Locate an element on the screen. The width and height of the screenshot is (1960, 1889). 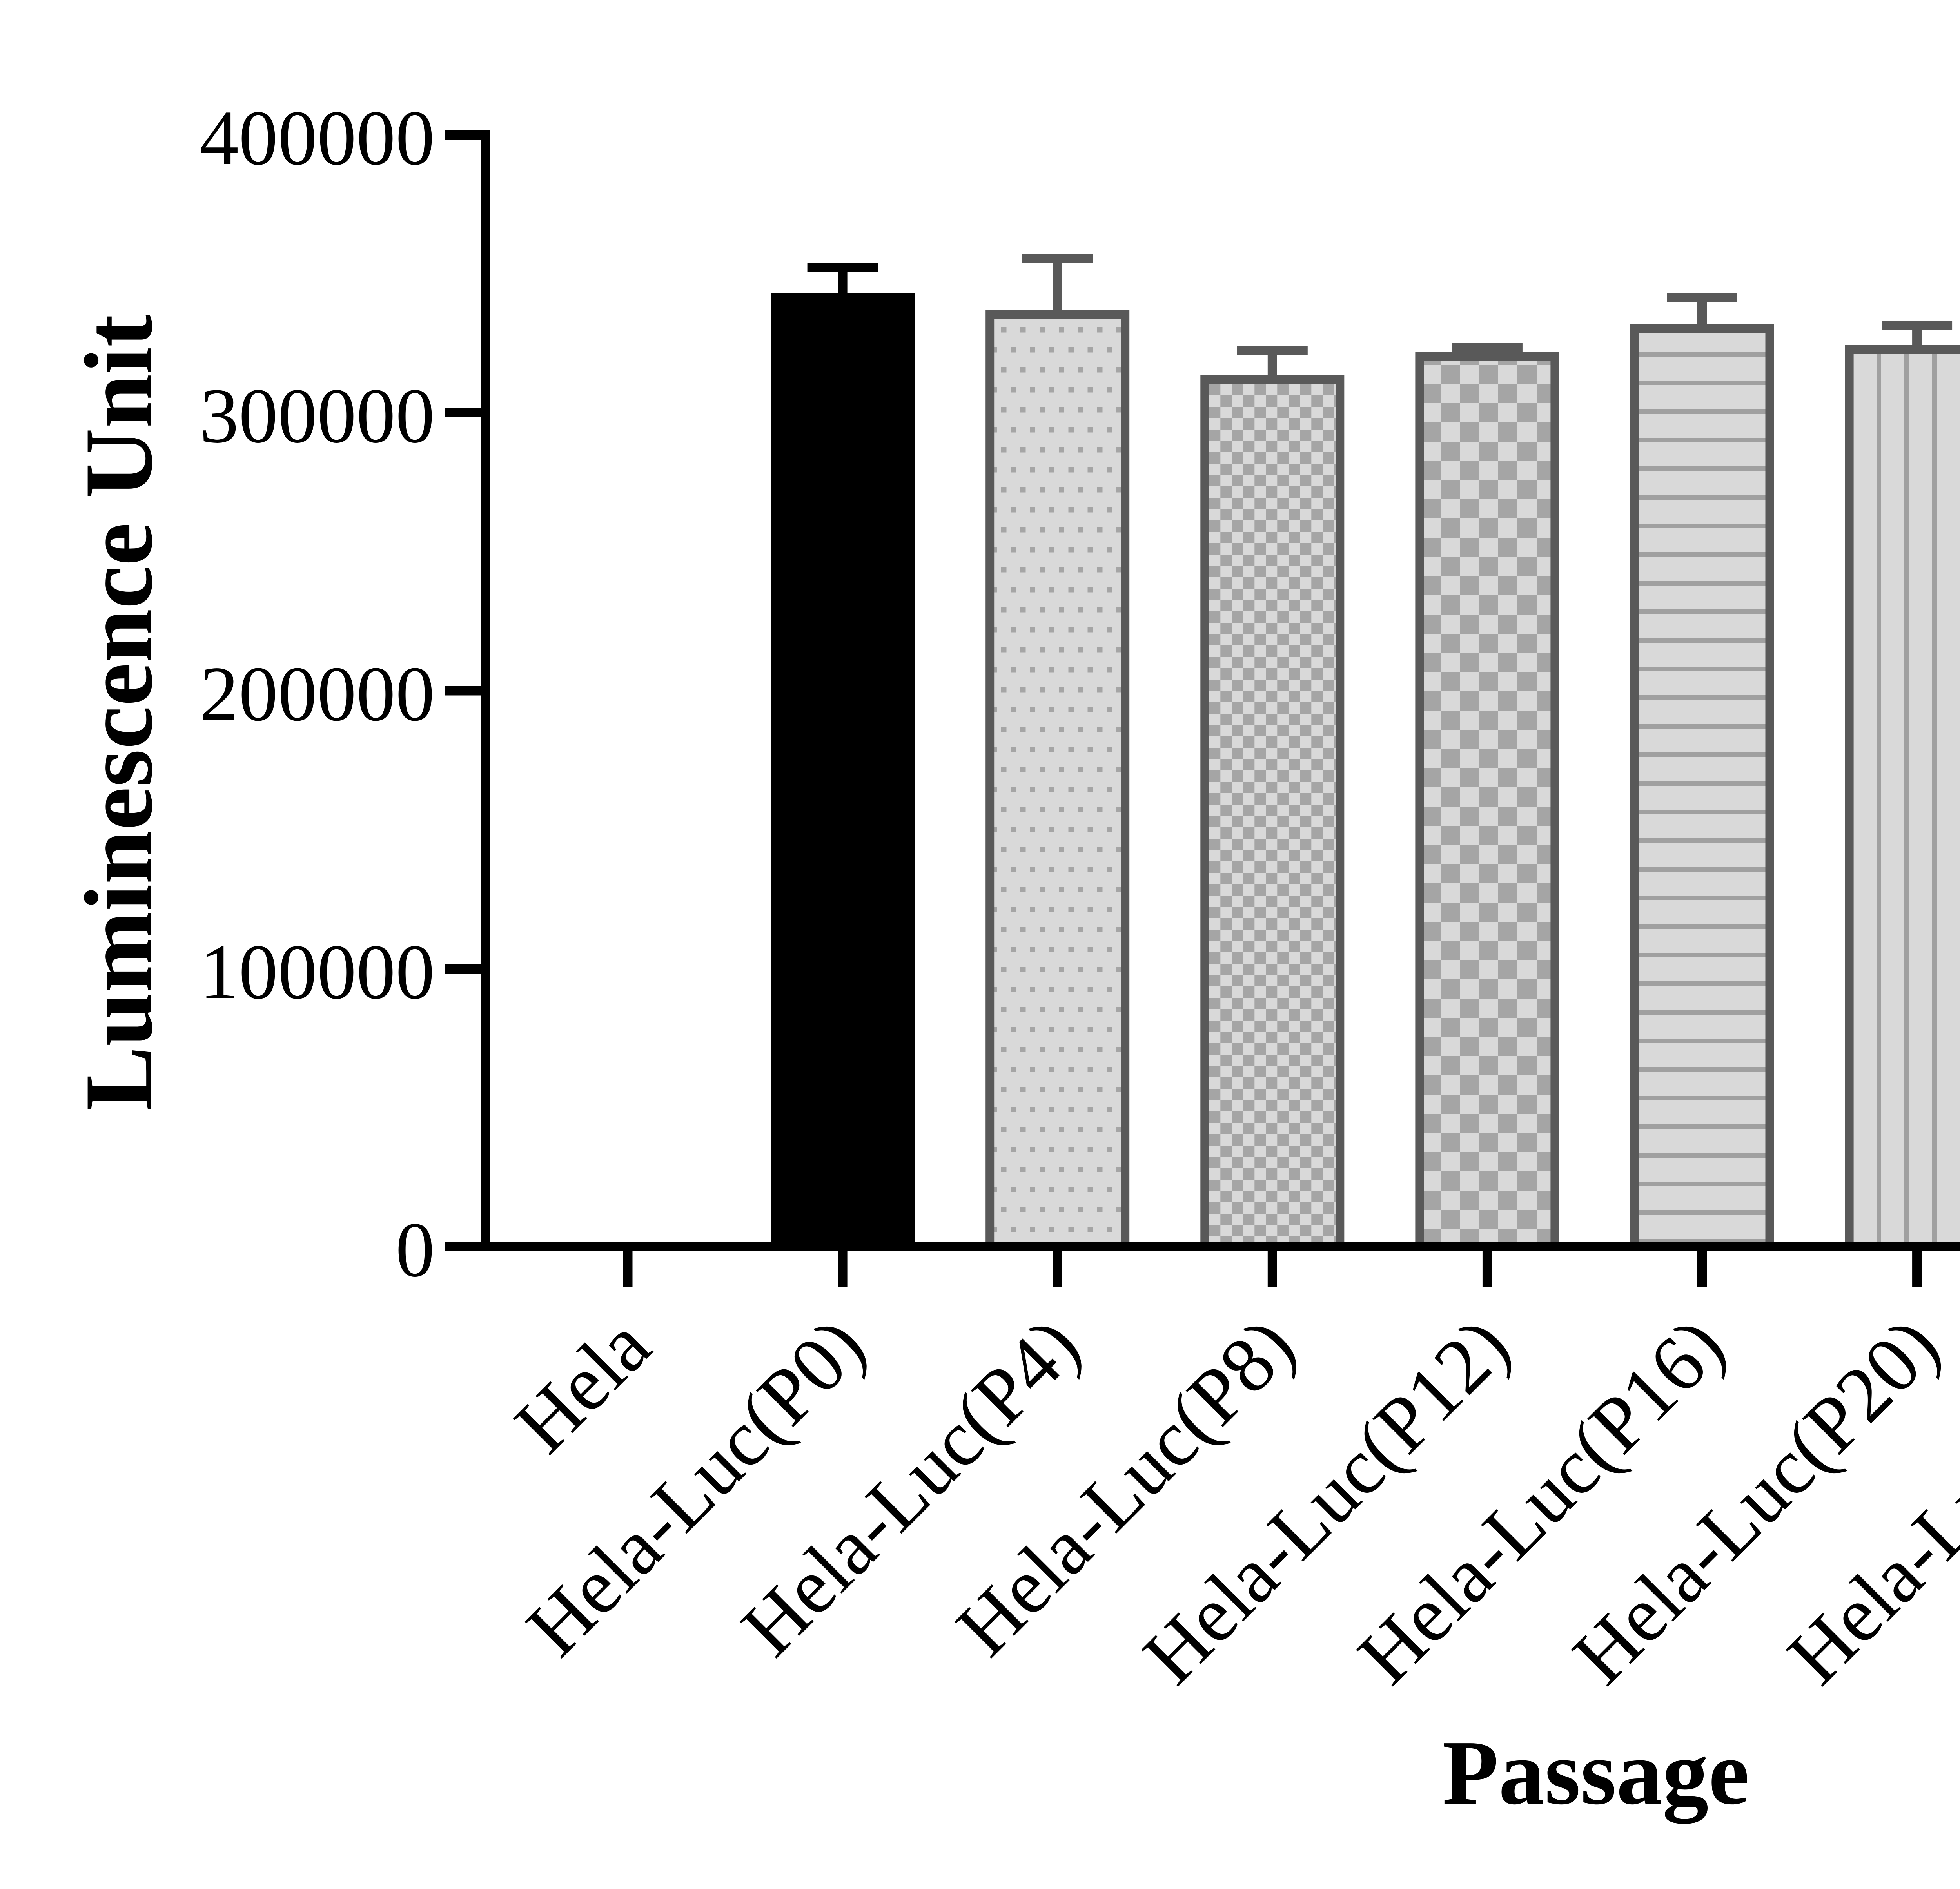
svg-text: 400000 is located at coordinates (317, 138).